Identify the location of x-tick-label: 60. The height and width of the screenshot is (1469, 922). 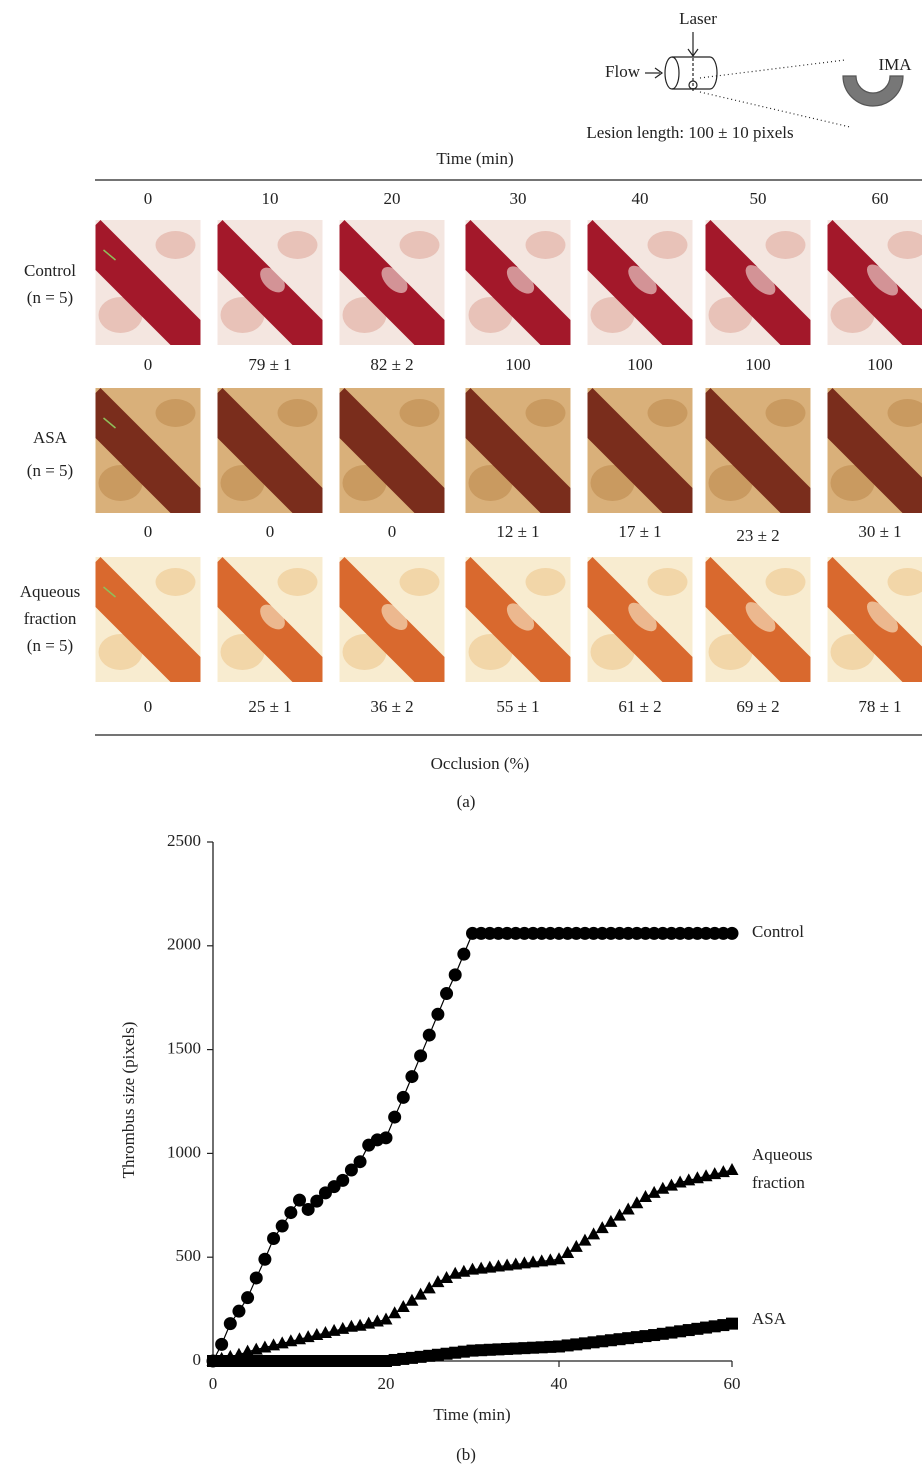
(732, 1383).